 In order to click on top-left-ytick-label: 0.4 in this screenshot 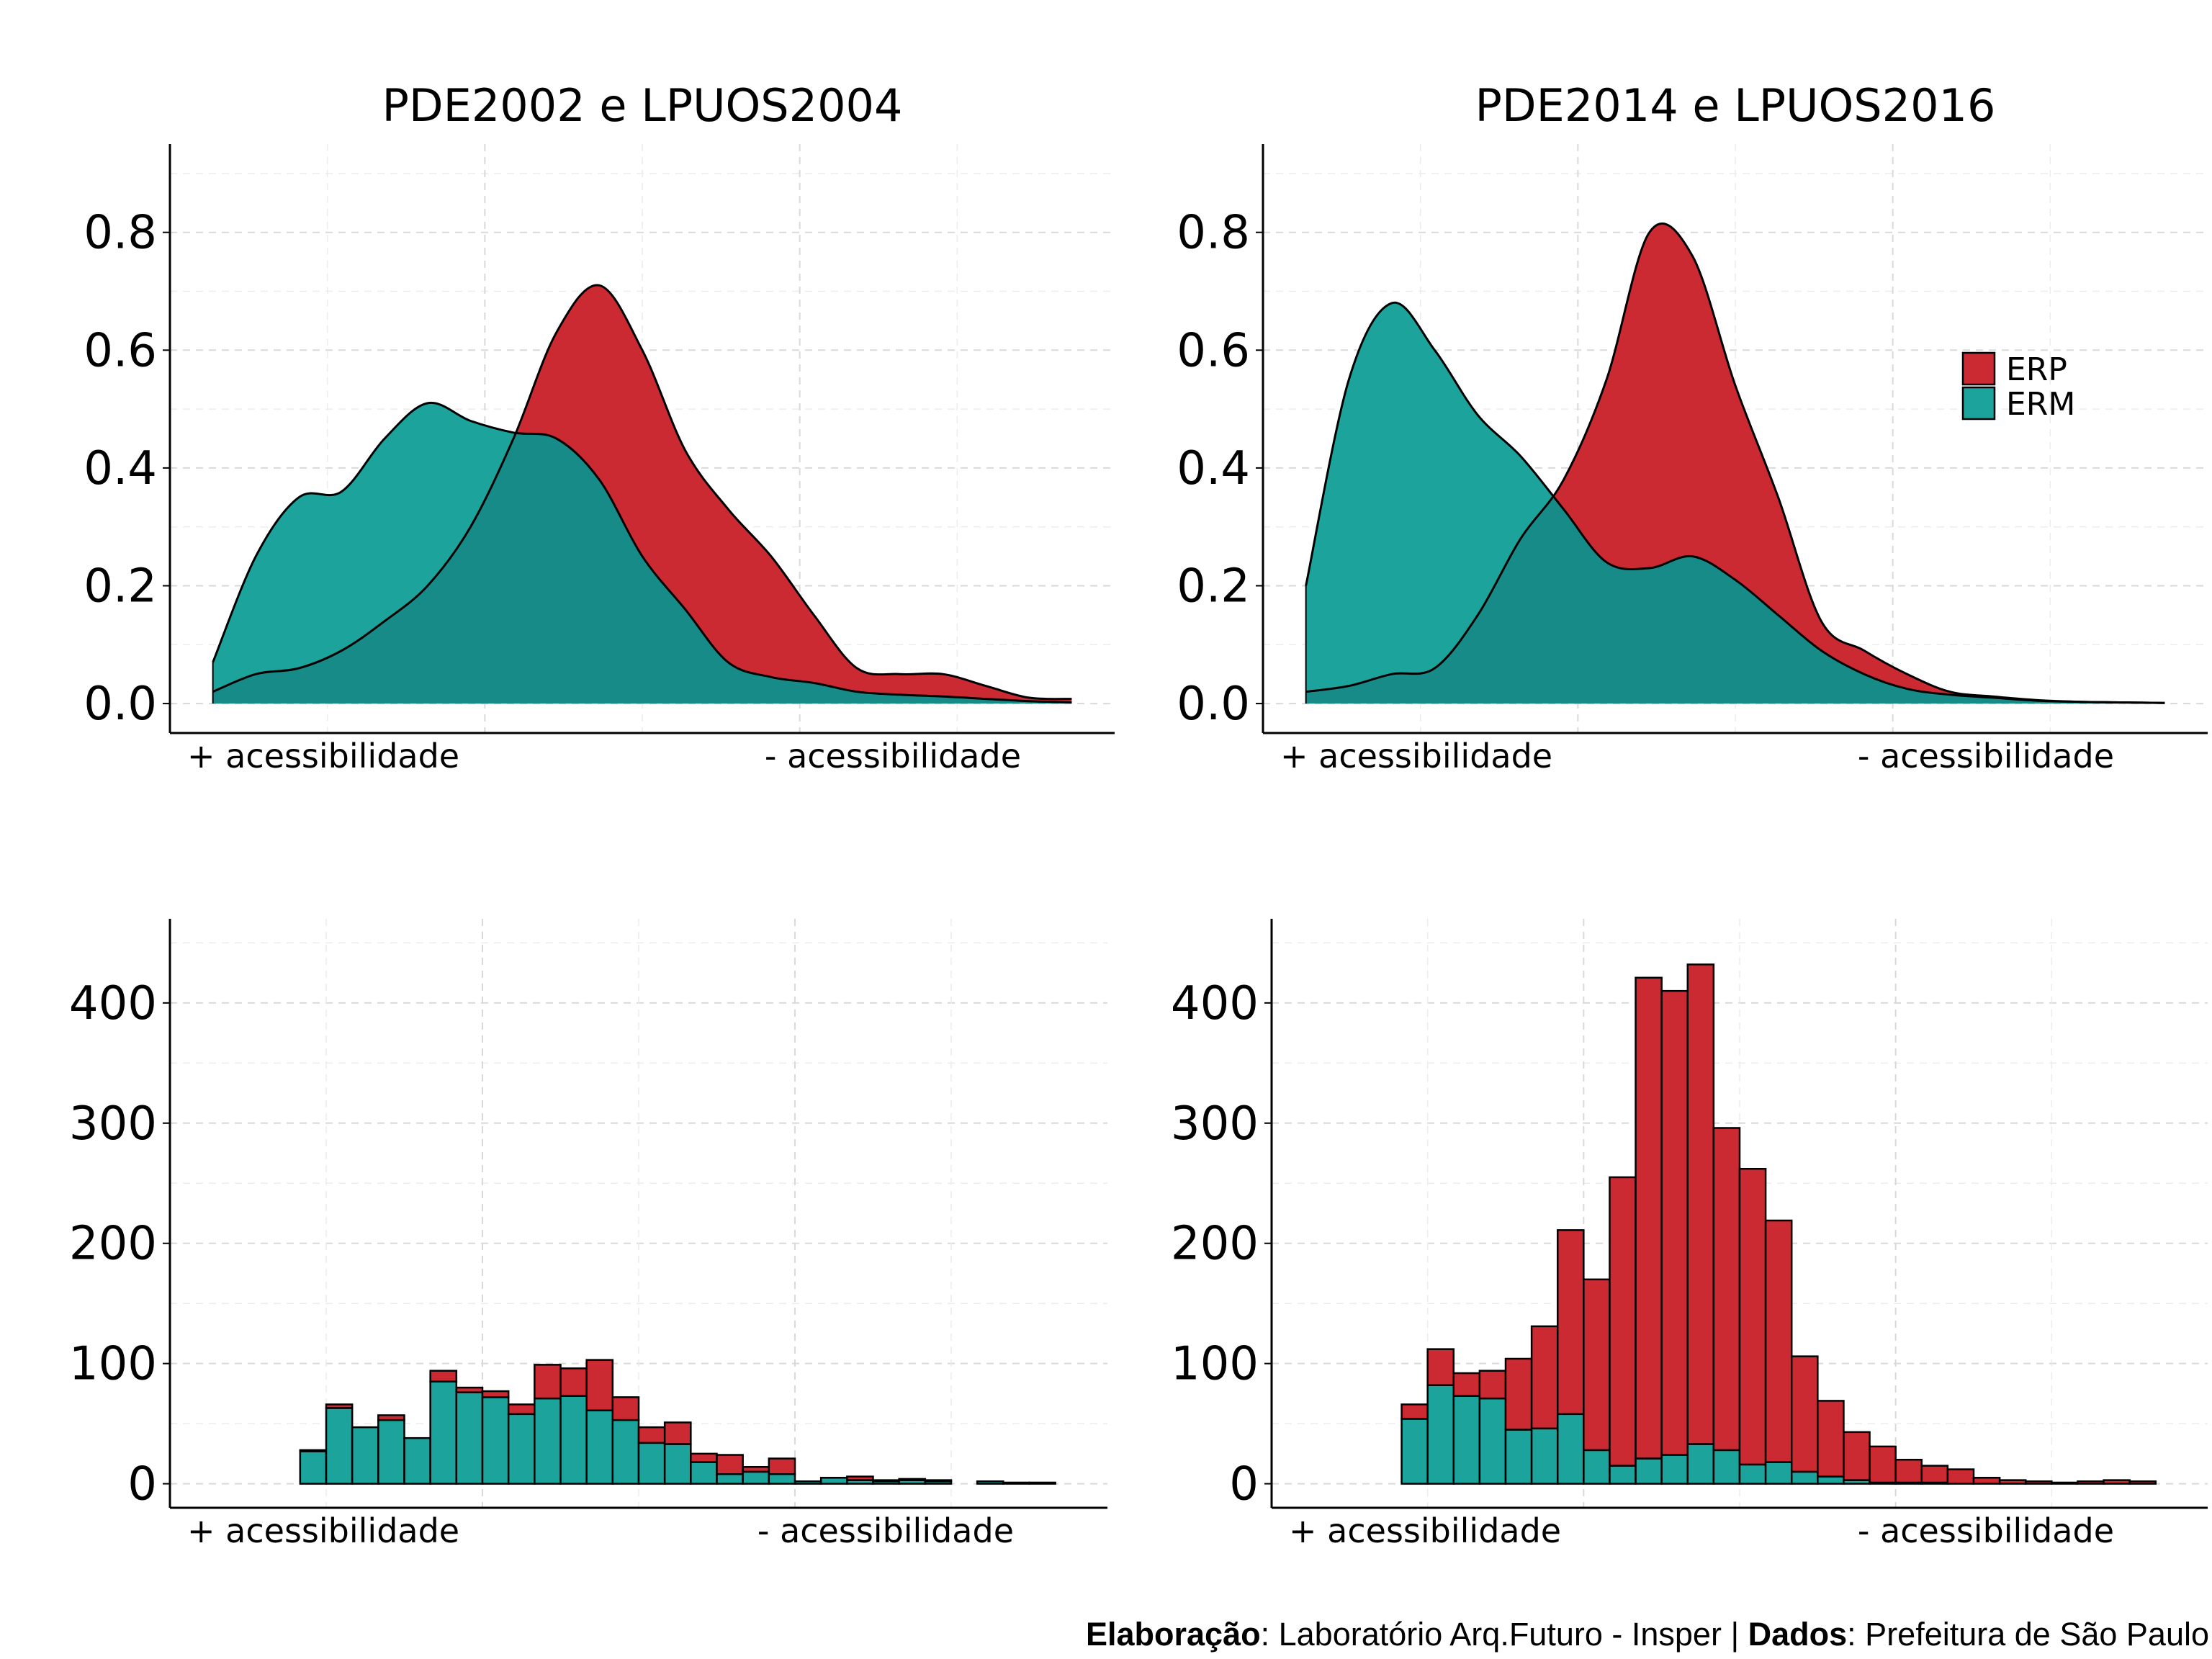, I will do `click(120, 468)`.